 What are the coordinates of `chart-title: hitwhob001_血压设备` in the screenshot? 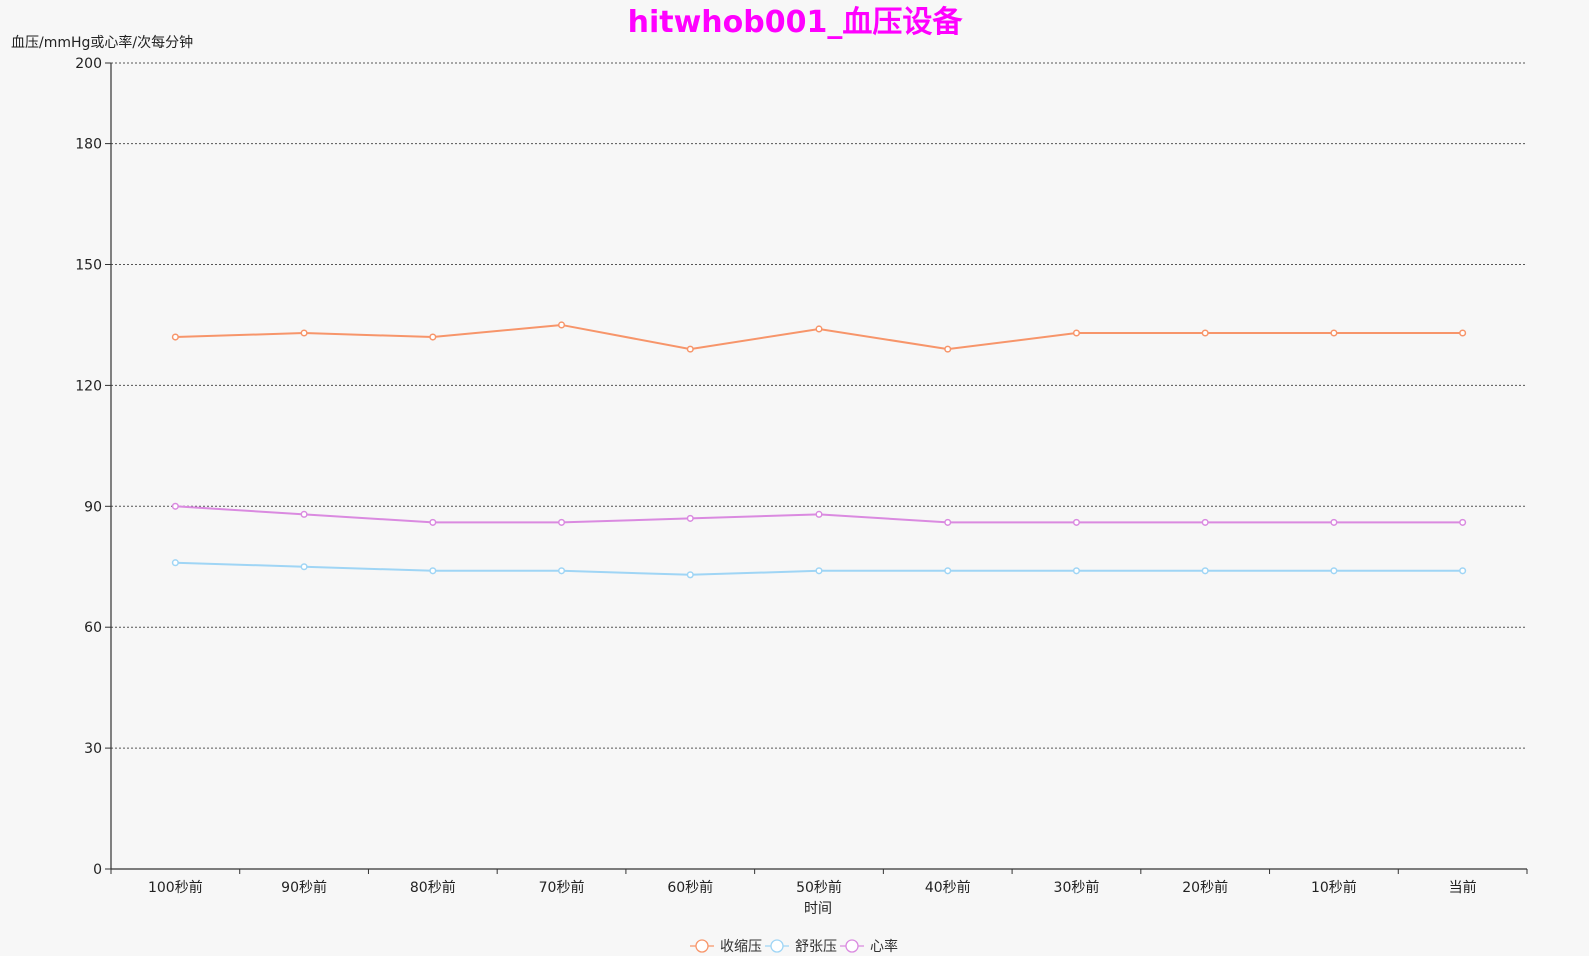 It's located at (796, 22).